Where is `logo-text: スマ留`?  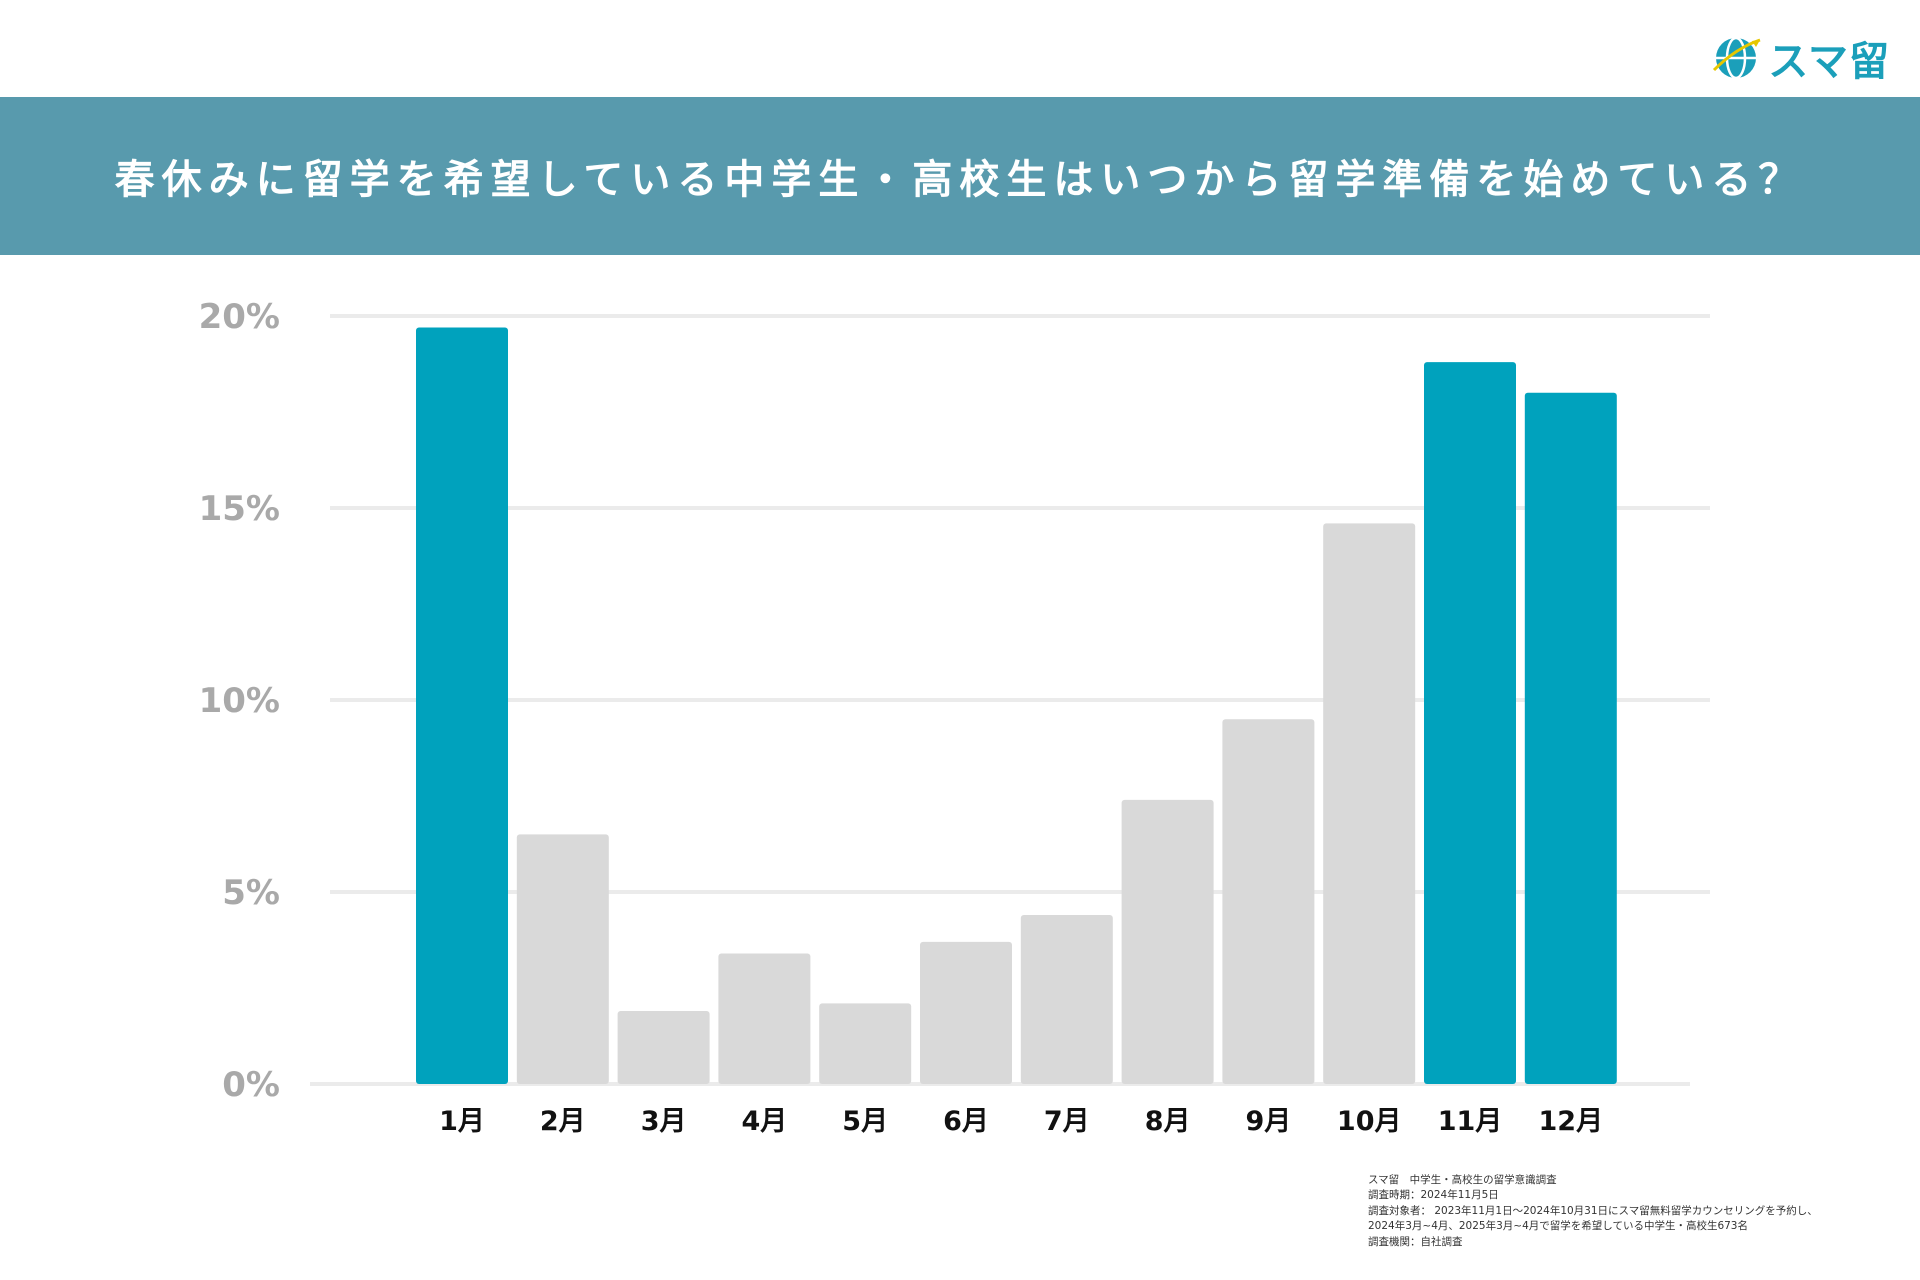
logo-text: スマ留 is located at coordinates (1829, 62).